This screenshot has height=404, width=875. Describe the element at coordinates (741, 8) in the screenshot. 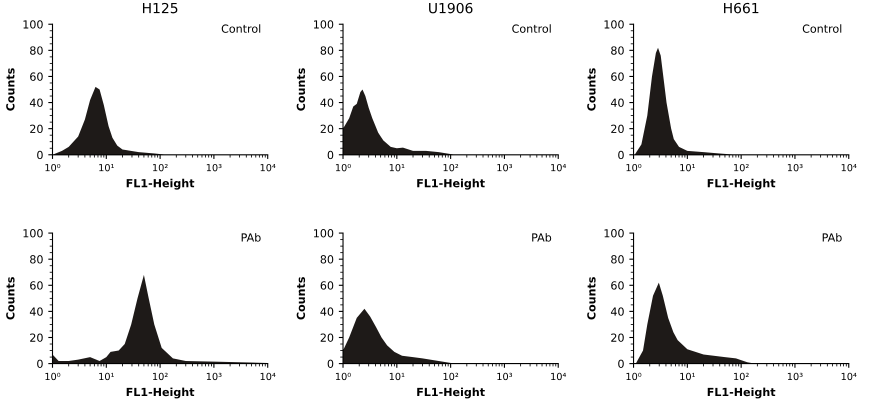

I see `chart-title: H661` at that location.